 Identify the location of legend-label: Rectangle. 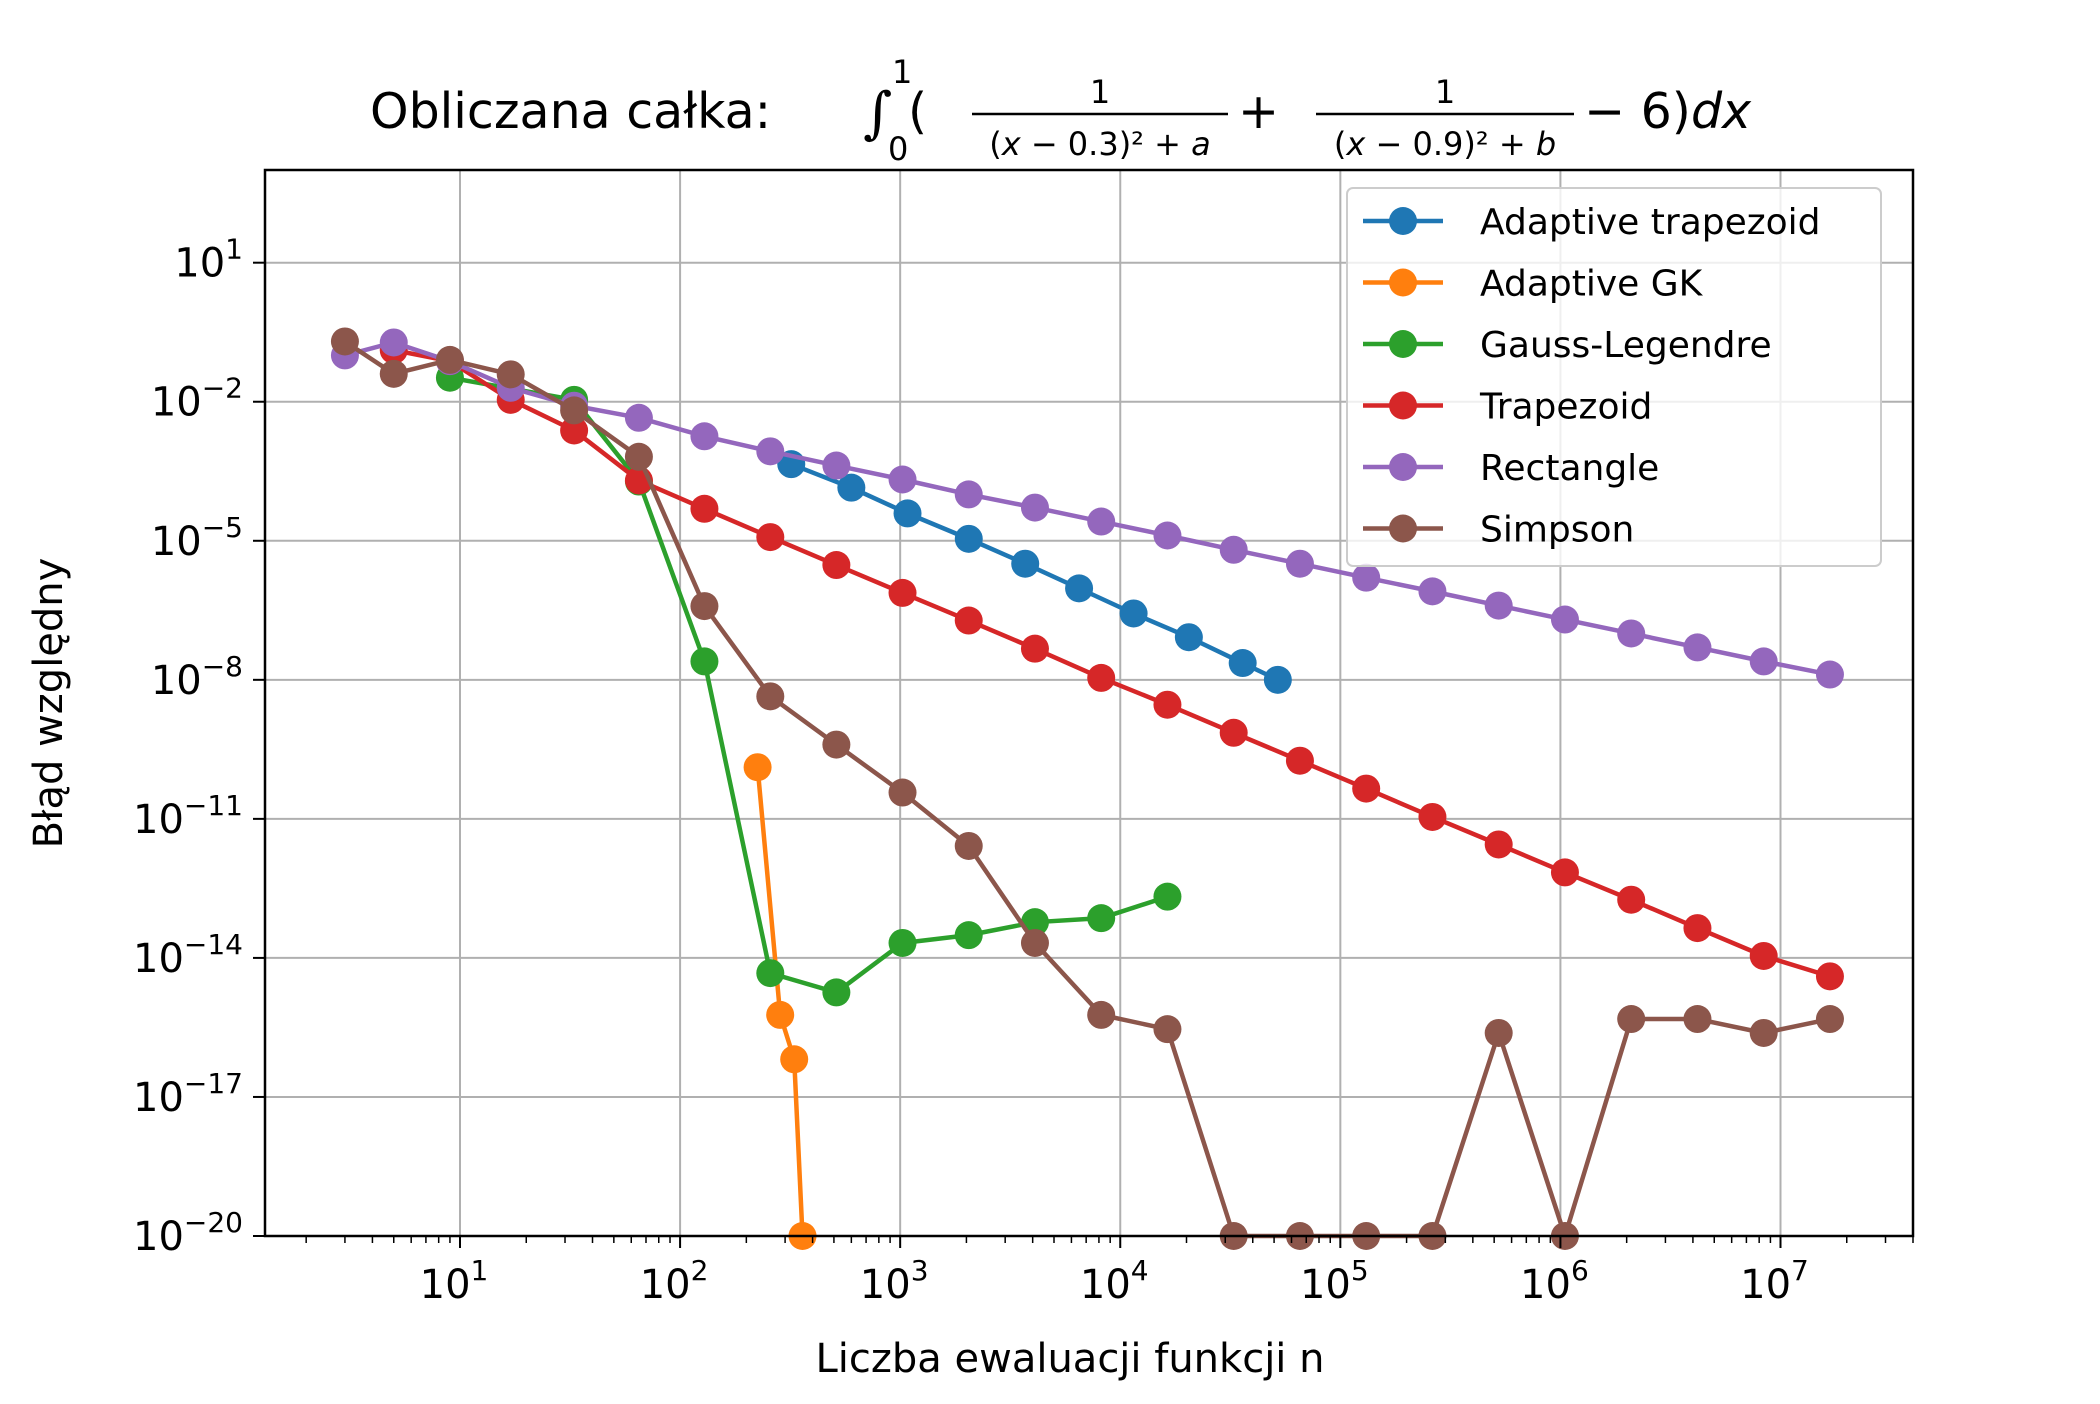
(1569, 468).